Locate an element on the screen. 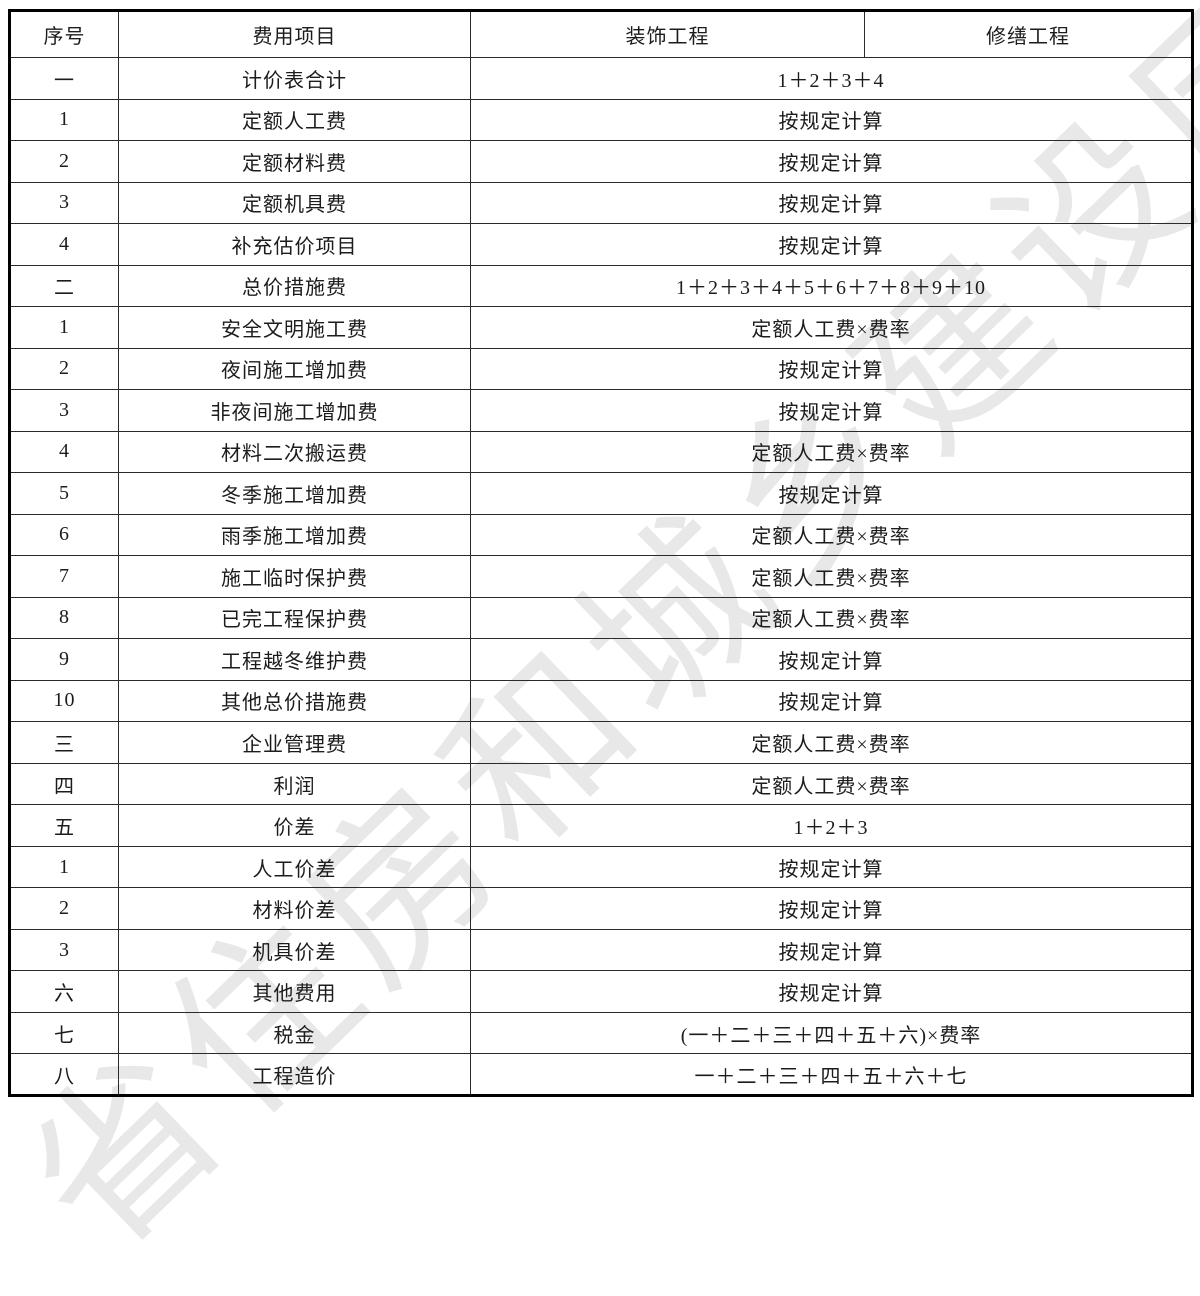 The width and height of the screenshot is (1200, 1296). table-row: 2 材料价差 按规定计算 is located at coordinates (601, 908).